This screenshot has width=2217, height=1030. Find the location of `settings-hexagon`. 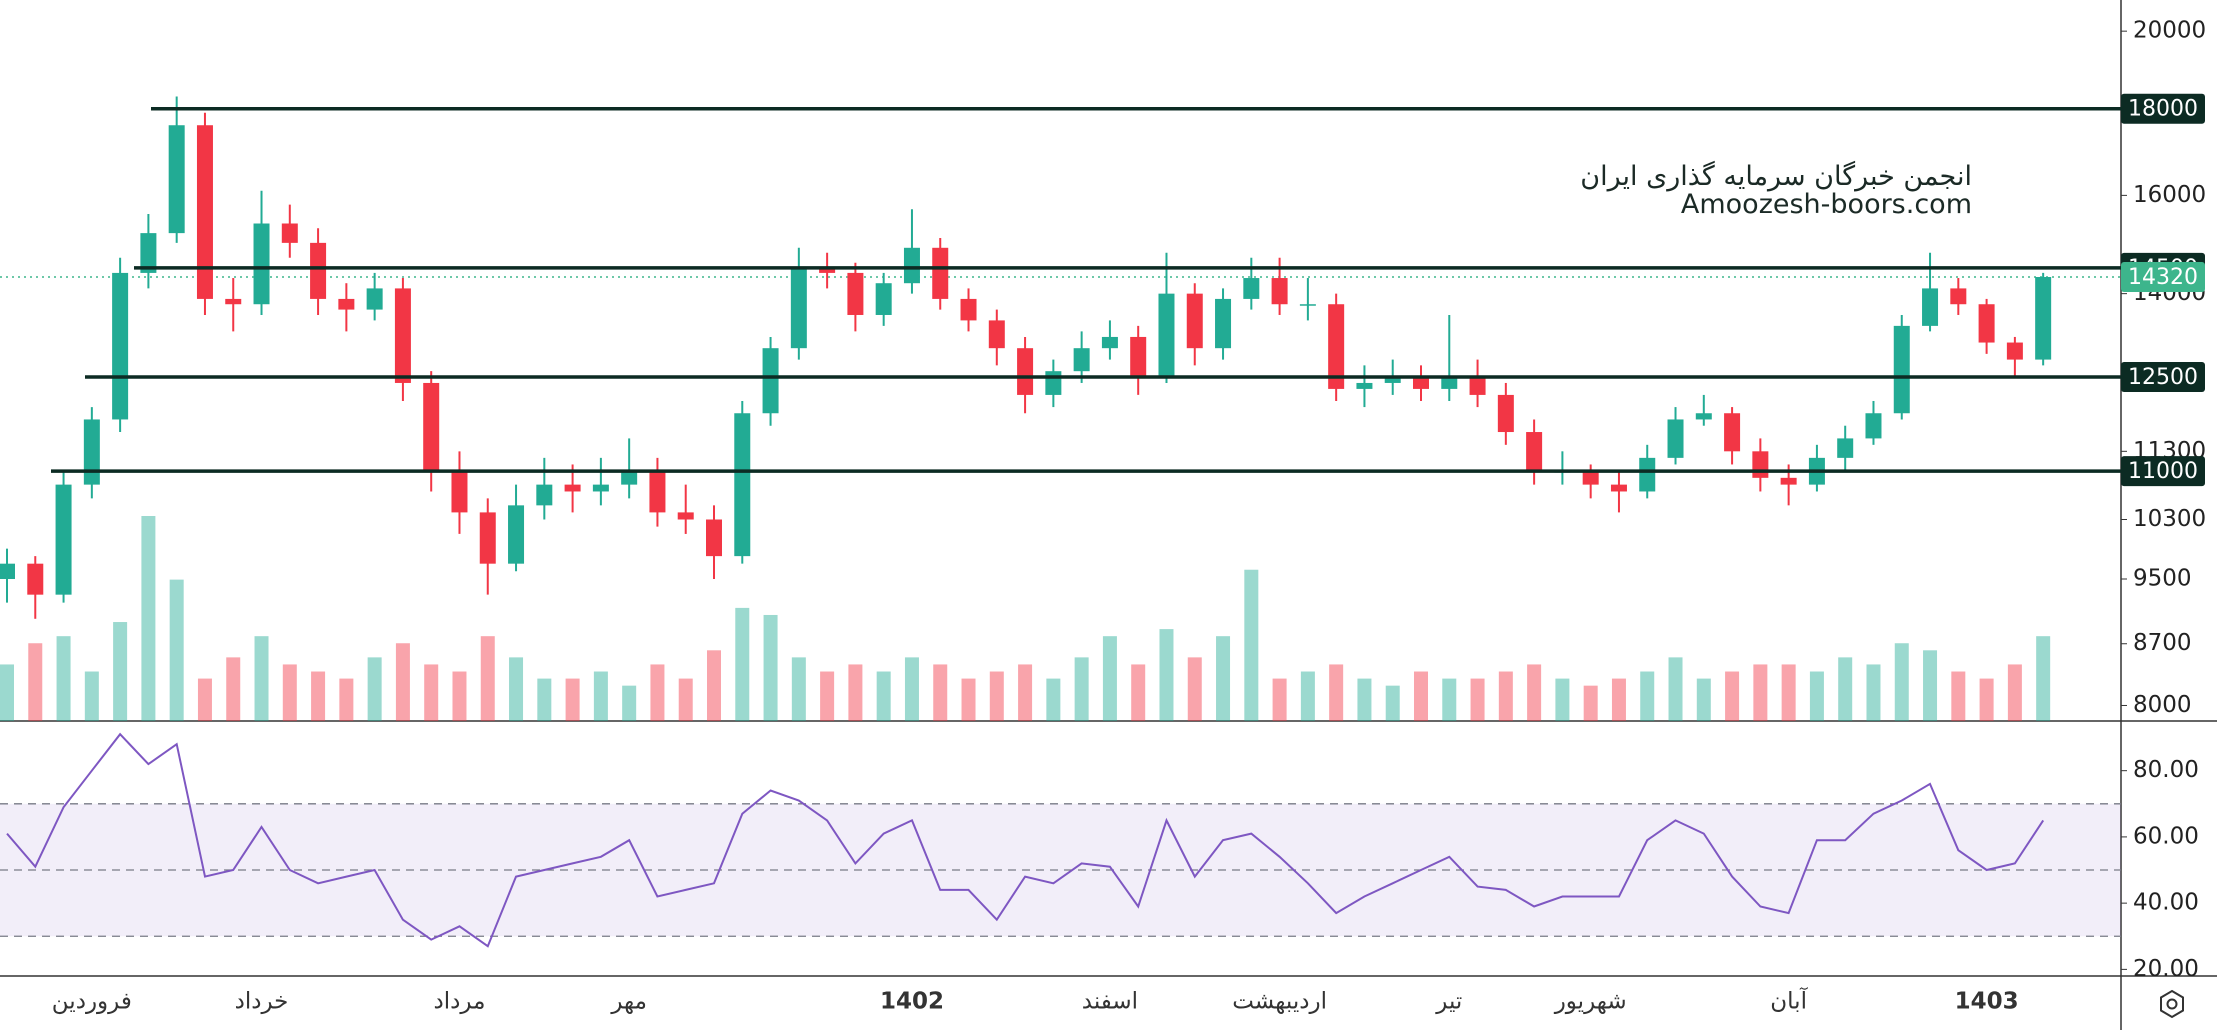

settings-hexagon is located at coordinates (2172, 1004).